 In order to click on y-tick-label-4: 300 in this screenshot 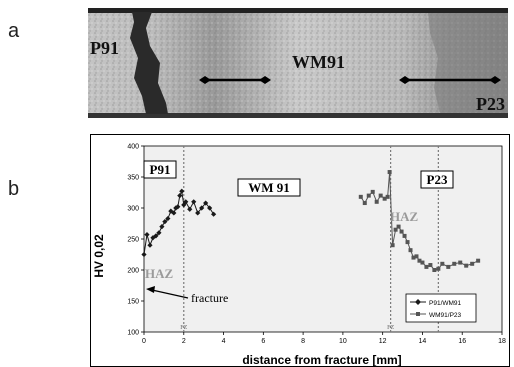, I will do `click(133, 209)`.